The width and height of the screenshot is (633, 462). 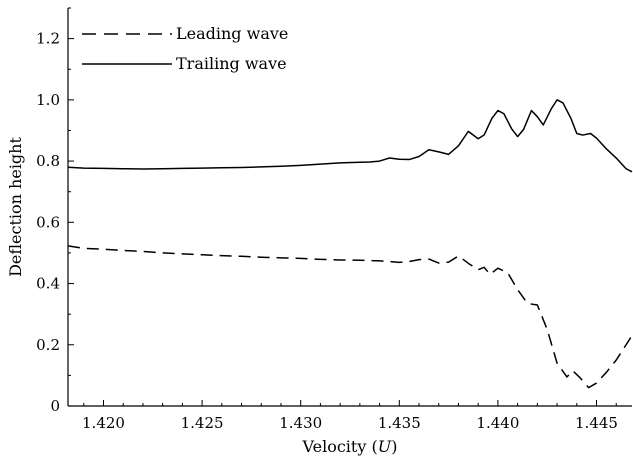 I want to click on legend-label-leading-wave: Leading wave, so click(x=232, y=33).